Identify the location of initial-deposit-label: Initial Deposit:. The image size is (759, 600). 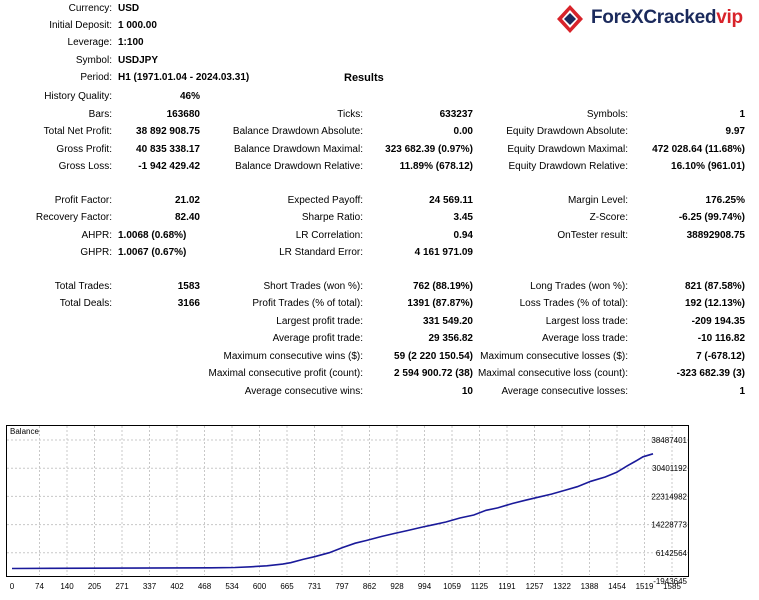
(80, 25).